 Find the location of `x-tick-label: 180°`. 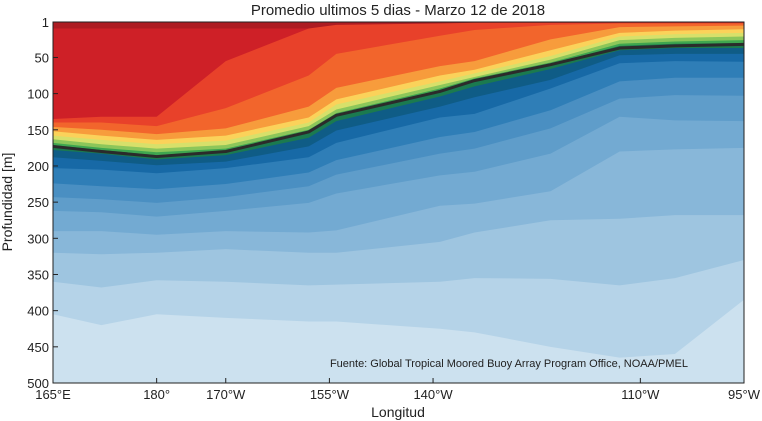

x-tick-label: 180° is located at coordinates (156, 394).